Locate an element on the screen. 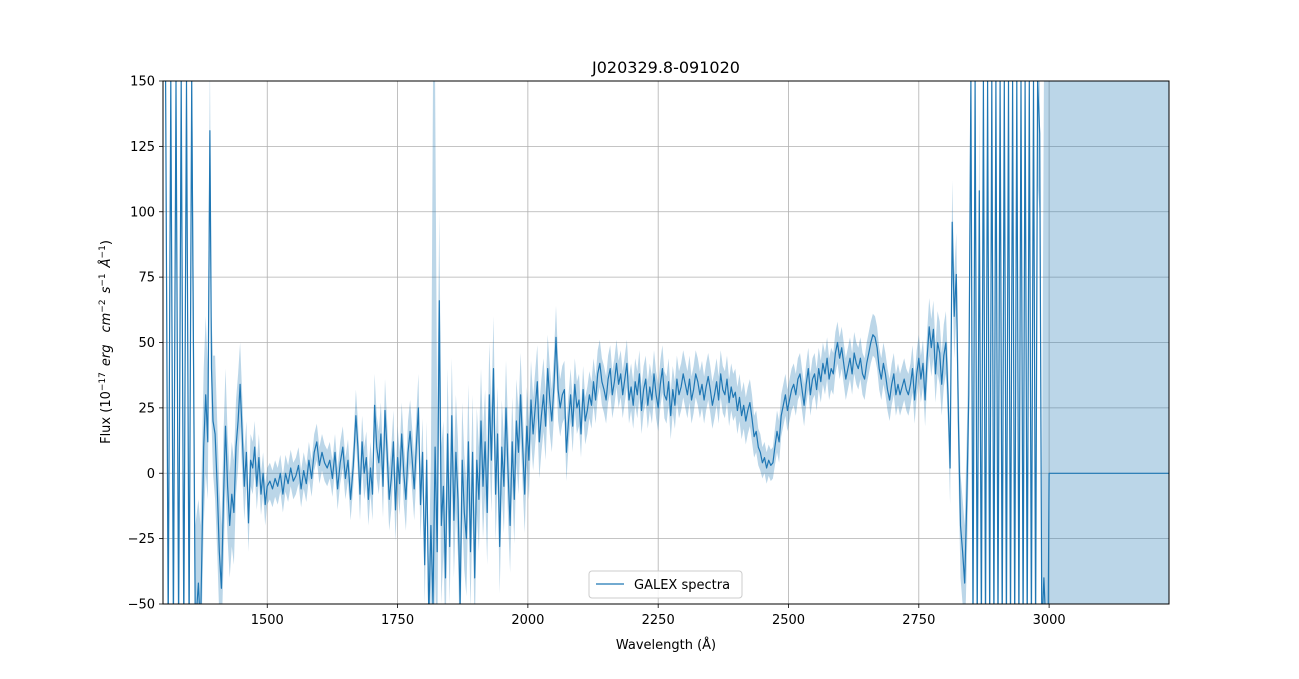 This screenshot has width=1299, height=679. legend-label: GALEX spectra is located at coordinates (682, 585).